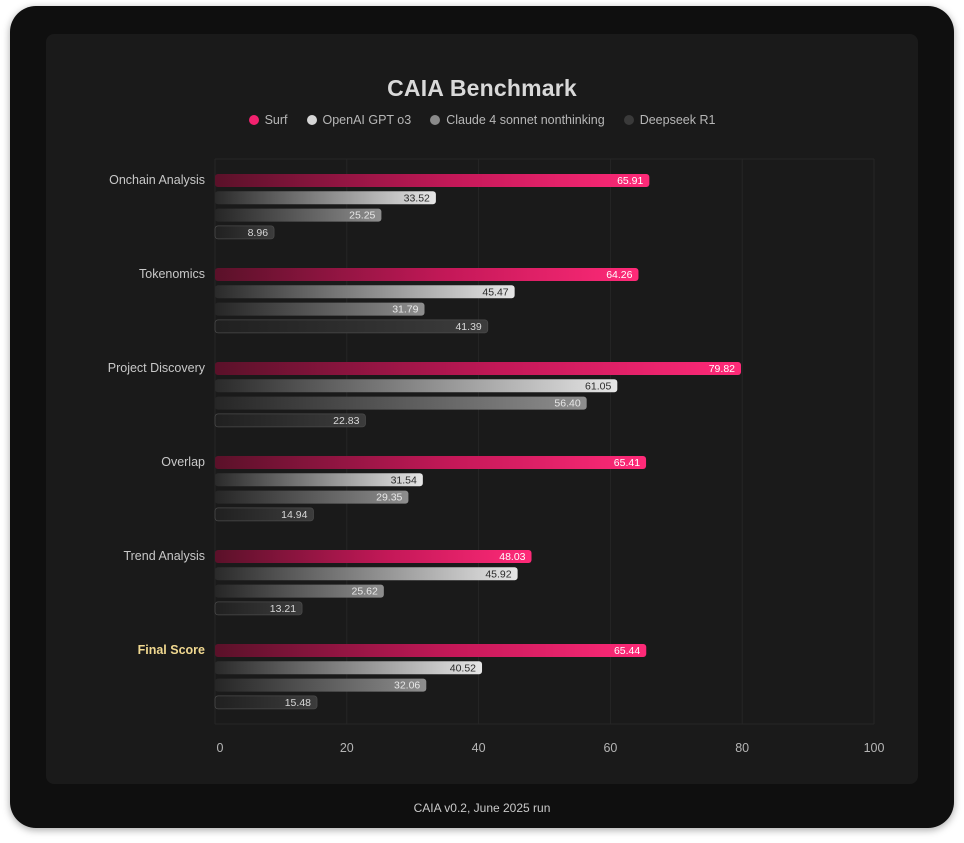  What do you see at coordinates (874, 748) in the screenshot?
I see `x-tick-label: 100` at bounding box center [874, 748].